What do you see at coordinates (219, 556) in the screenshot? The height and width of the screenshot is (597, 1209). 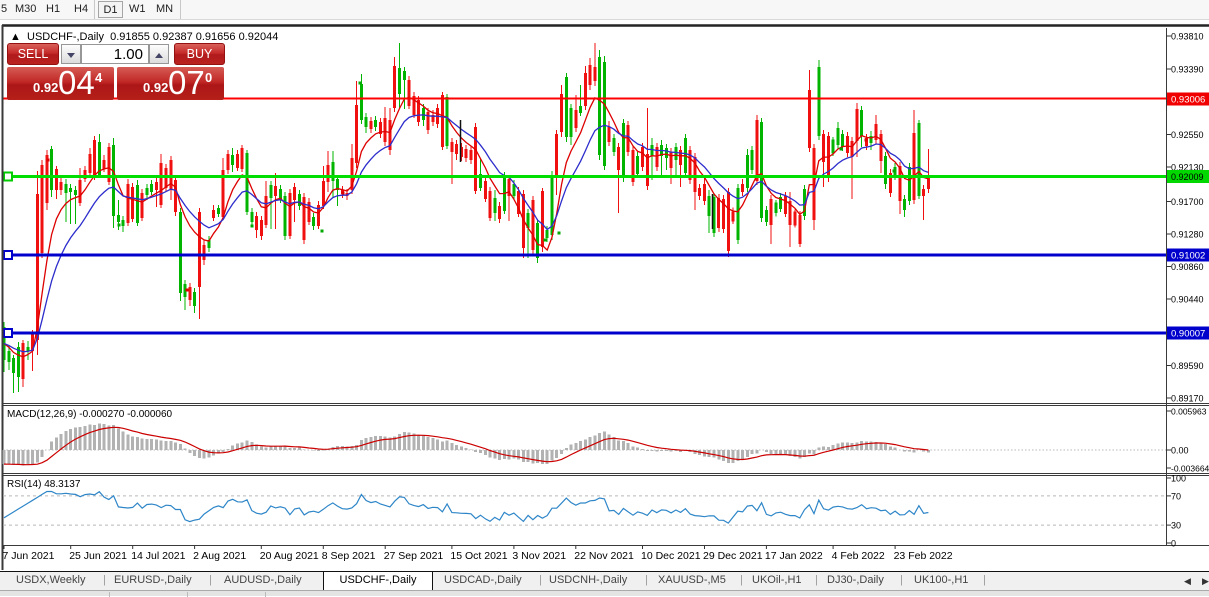 I see `svg-text: 2 Aug 2021` at bounding box center [219, 556].